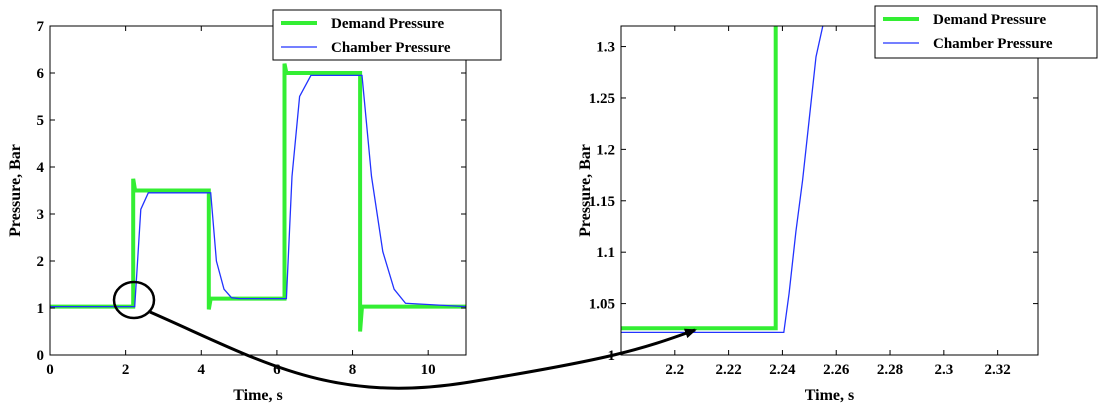  What do you see at coordinates (602, 305) in the screenshot?
I see `y-tick-label: 1.05` at bounding box center [602, 305].